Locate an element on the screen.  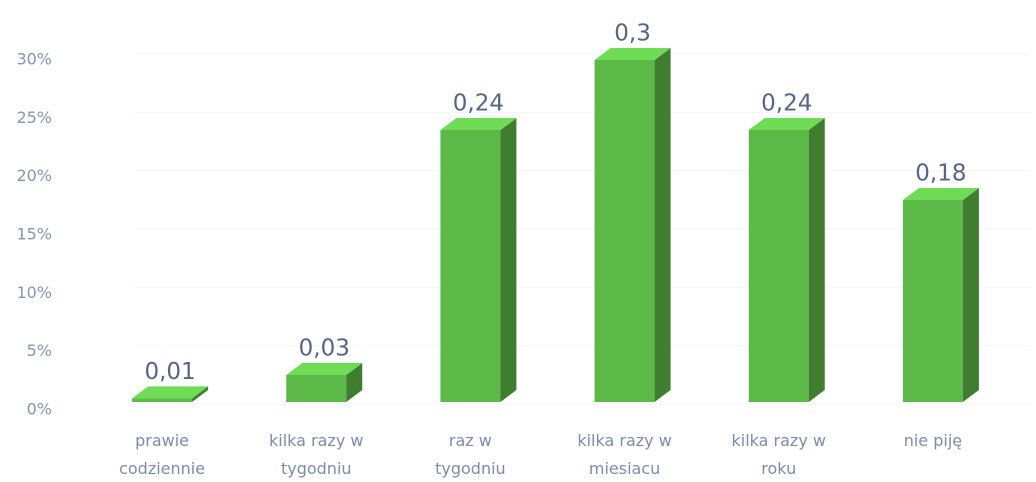
x-tick-label: kilka razy w miesiacu is located at coordinates (624, 454).